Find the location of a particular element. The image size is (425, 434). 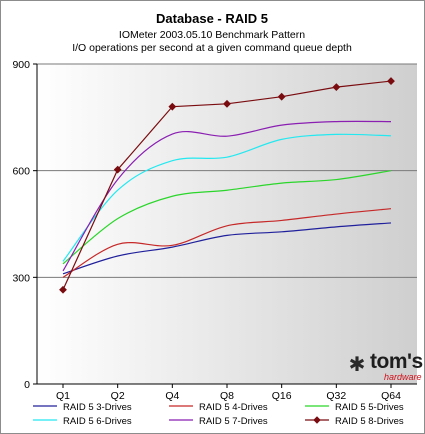

series-line-raid-5-3-drives is located at coordinates (227, 248).